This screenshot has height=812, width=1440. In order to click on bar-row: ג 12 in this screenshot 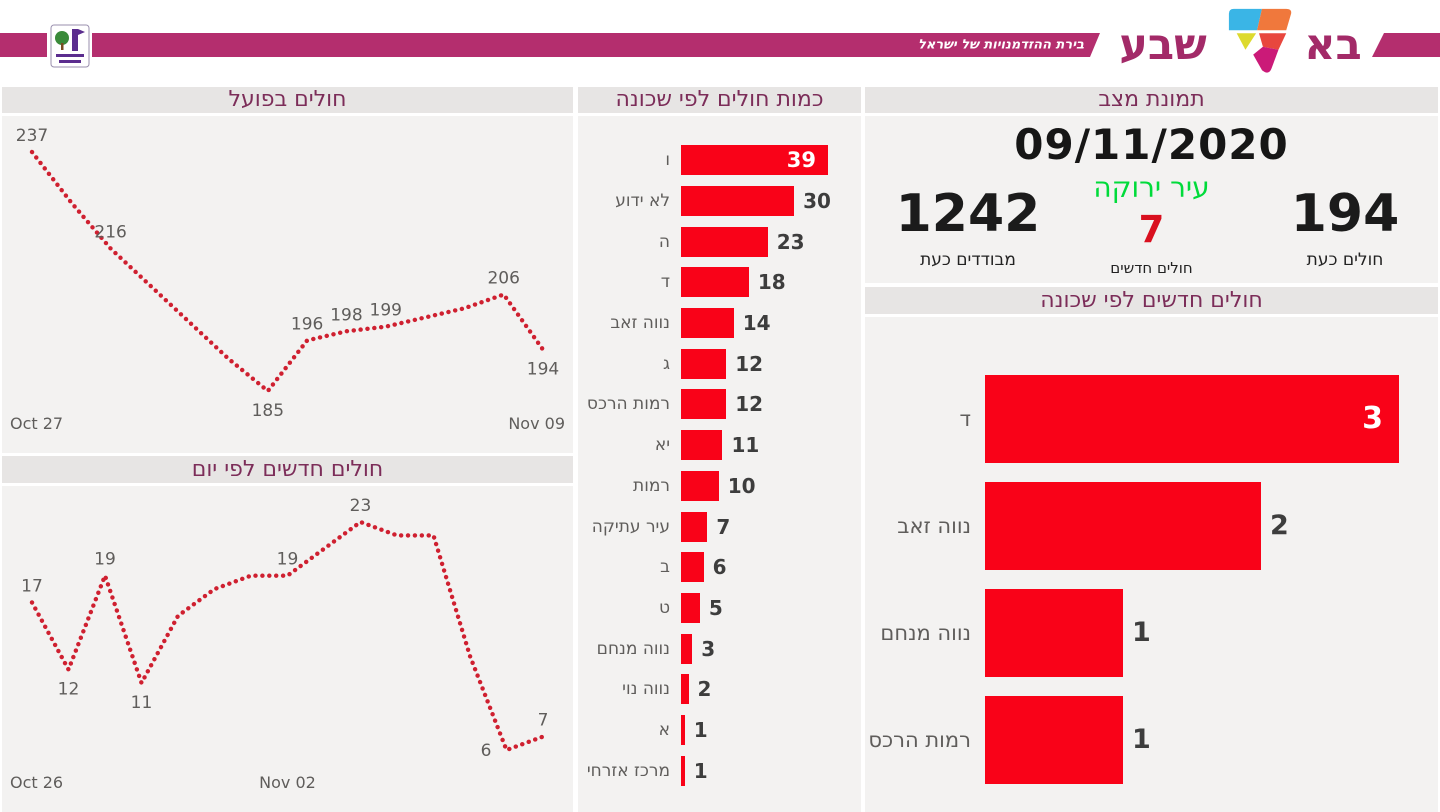, I will do `click(719, 363)`.